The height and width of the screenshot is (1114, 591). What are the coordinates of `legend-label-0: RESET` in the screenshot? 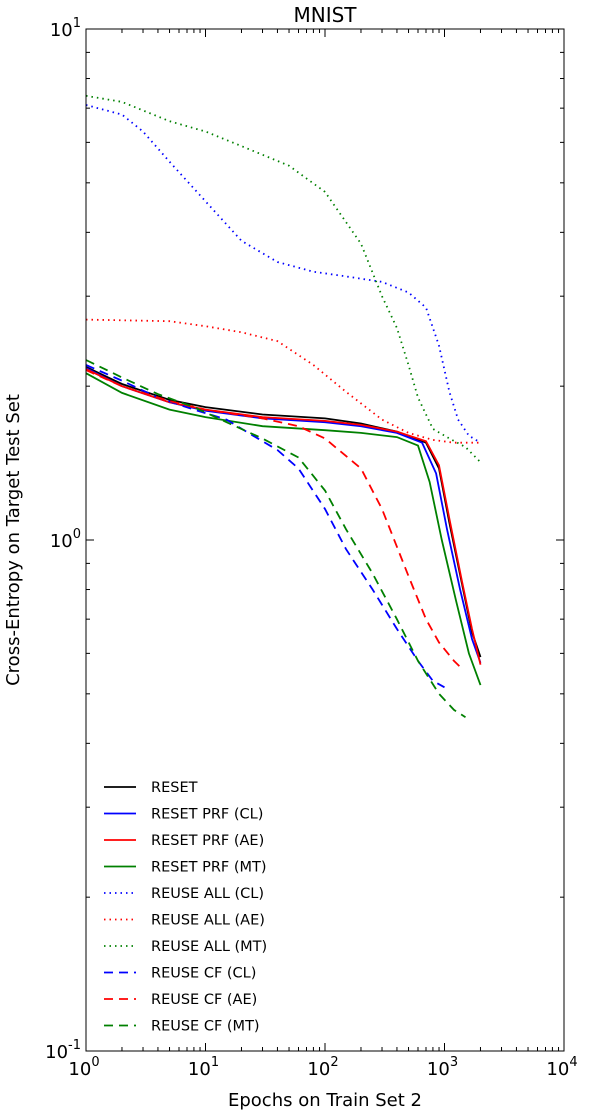 It's located at (174, 788).